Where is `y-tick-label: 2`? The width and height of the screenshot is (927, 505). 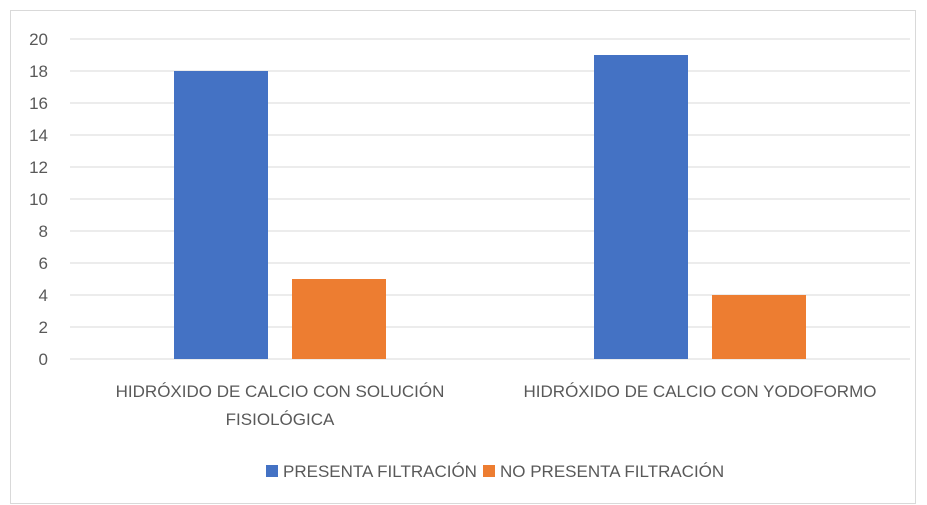 y-tick-label: 2 is located at coordinates (43, 327).